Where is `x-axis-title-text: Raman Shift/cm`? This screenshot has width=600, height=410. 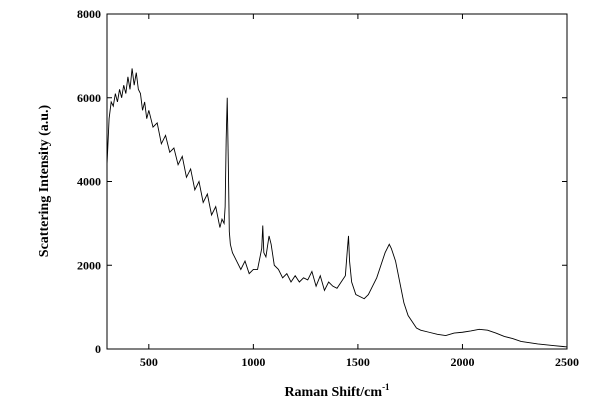 x-axis-title-text: Raman Shift/cm is located at coordinates (333, 392).